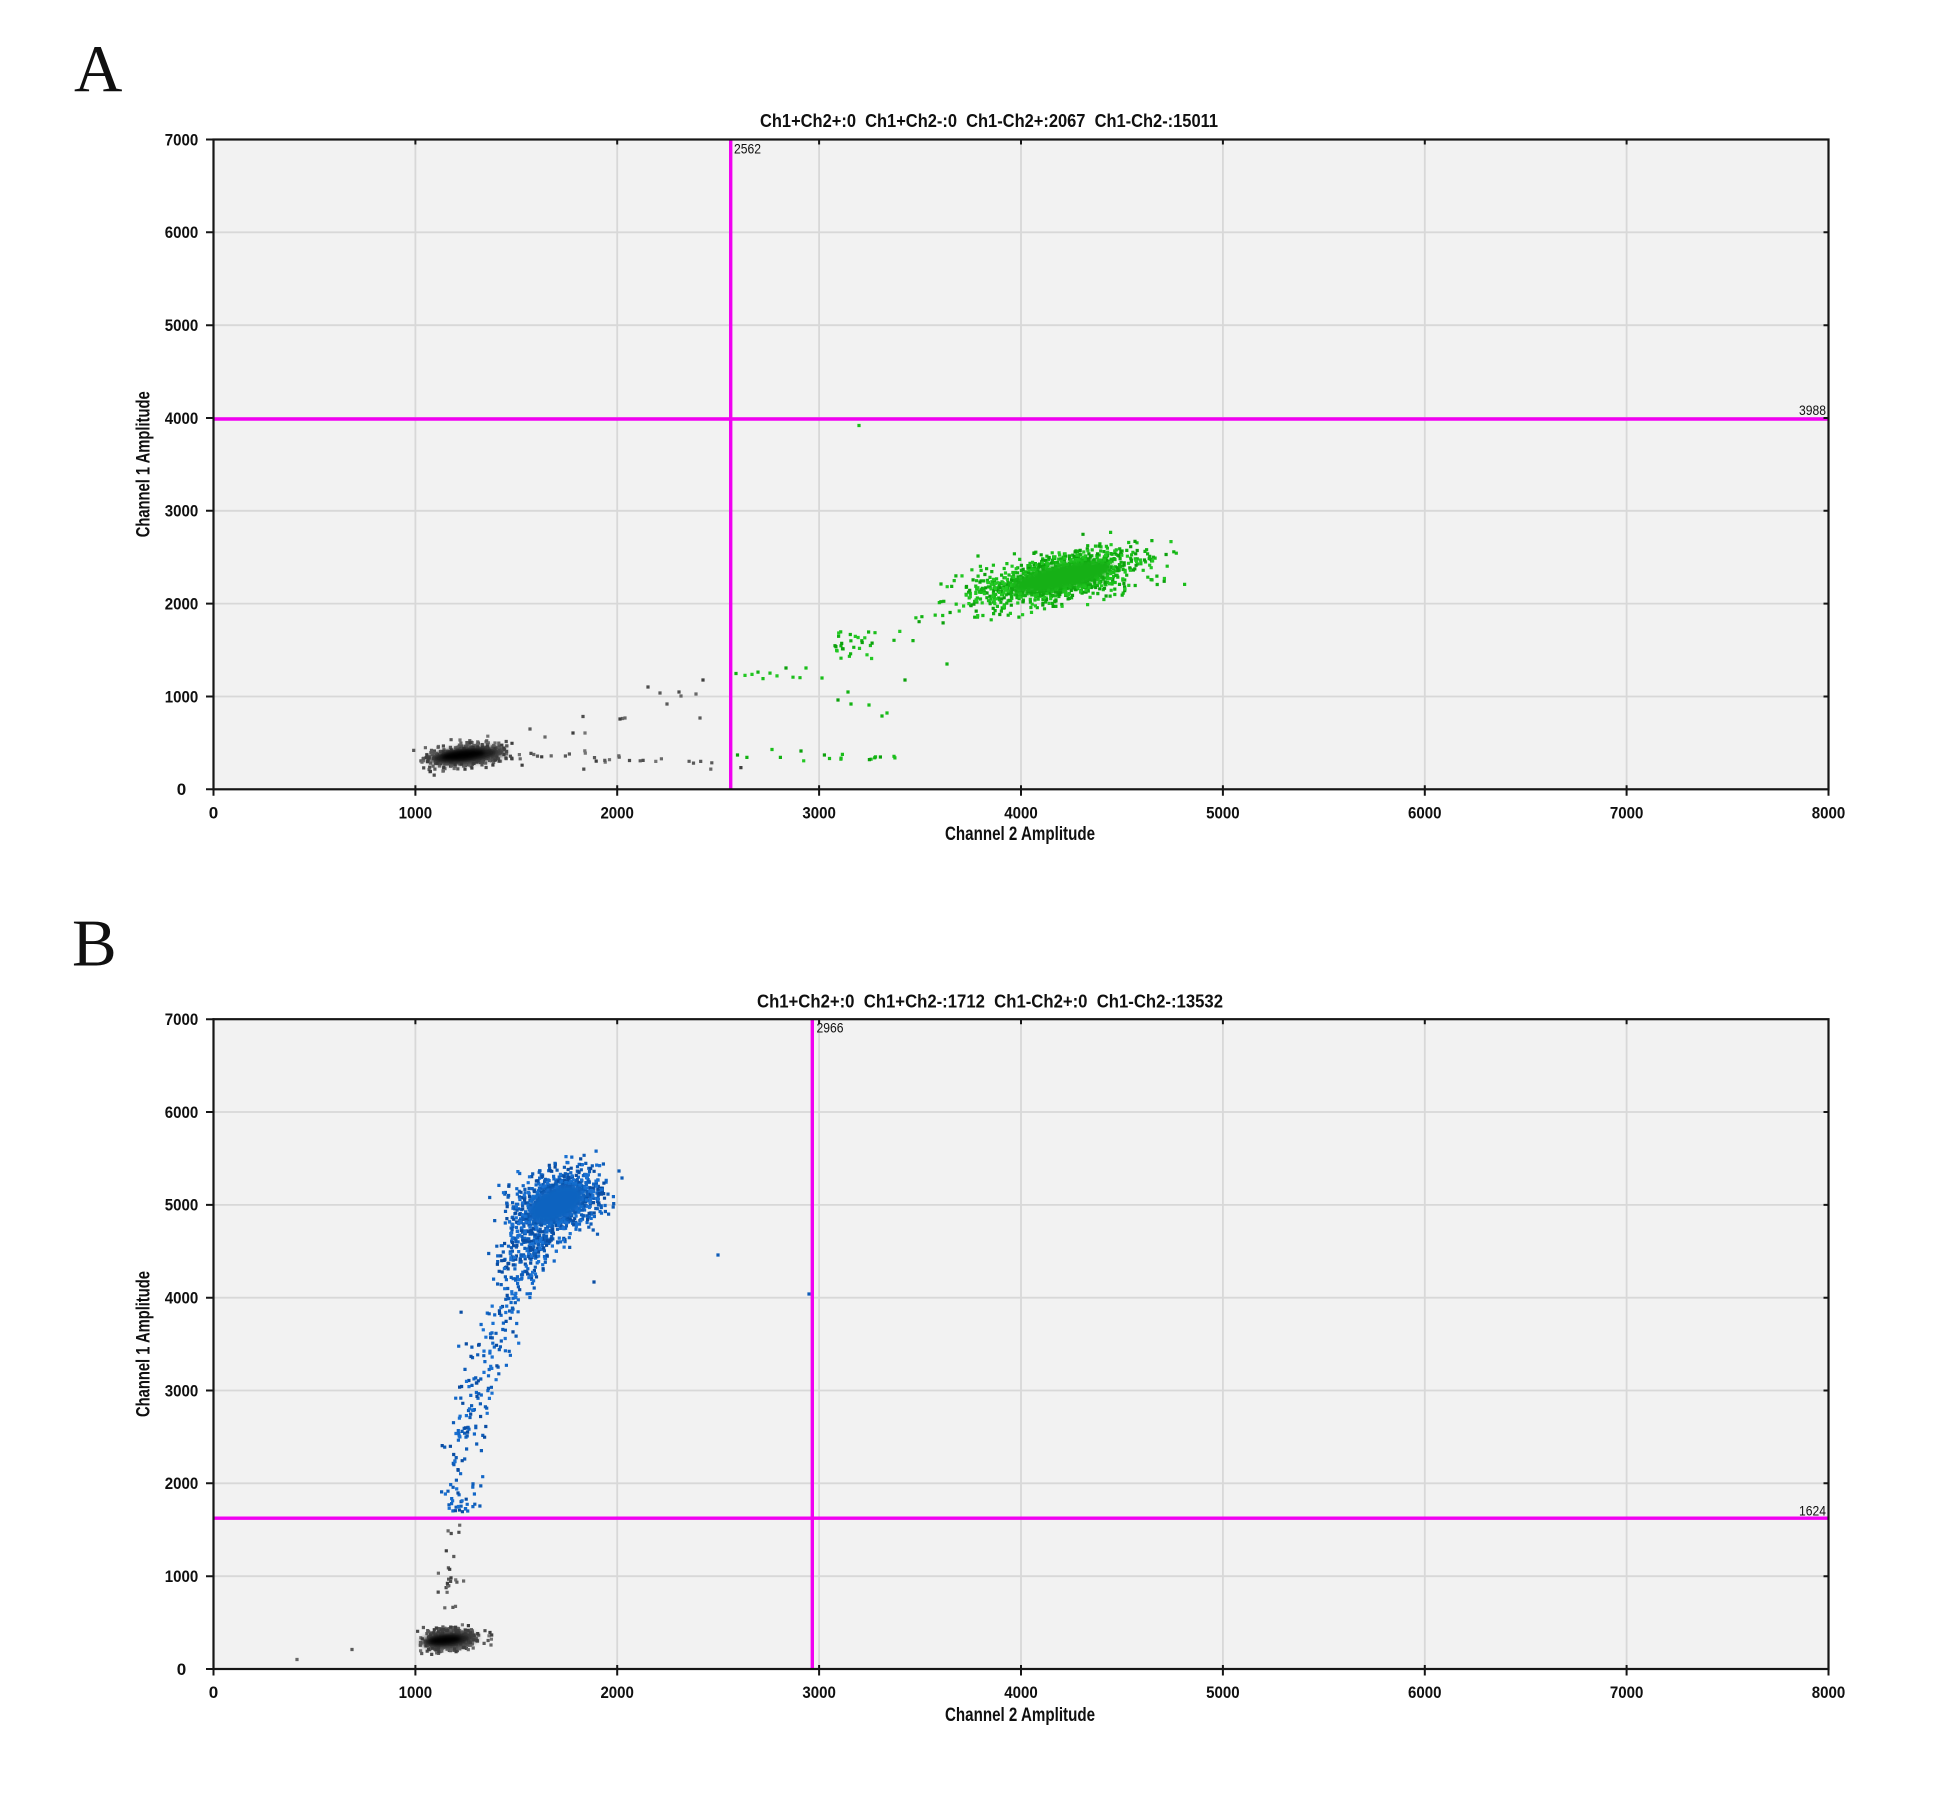 The image size is (1948, 1803). What do you see at coordinates (830, 1028) in the screenshot?
I see `svg-text: 2966` at bounding box center [830, 1028].